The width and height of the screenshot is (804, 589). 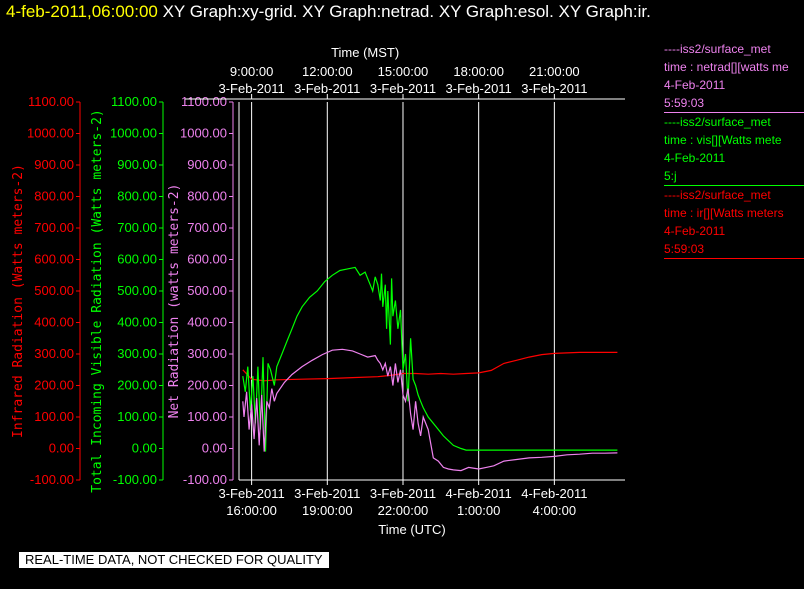 I want to click on y-axis-title: Net Radiation (watts meters-2), so click(x=174, y=301).